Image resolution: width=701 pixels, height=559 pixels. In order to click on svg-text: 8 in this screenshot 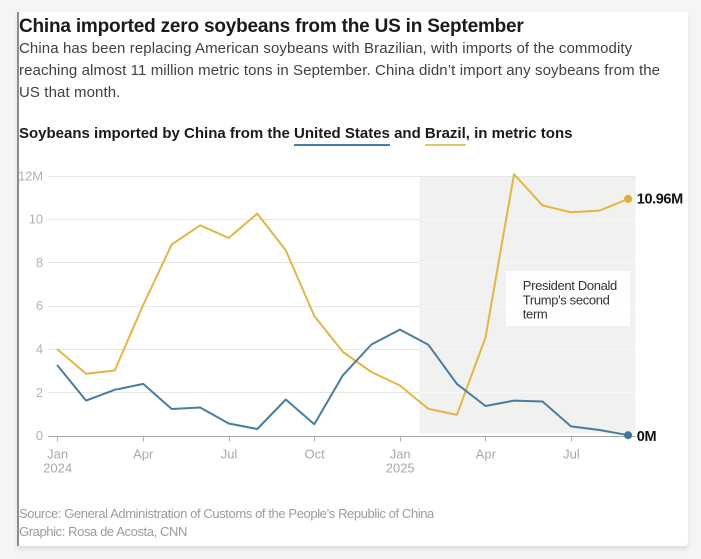, I will do `click(39, 262)`.